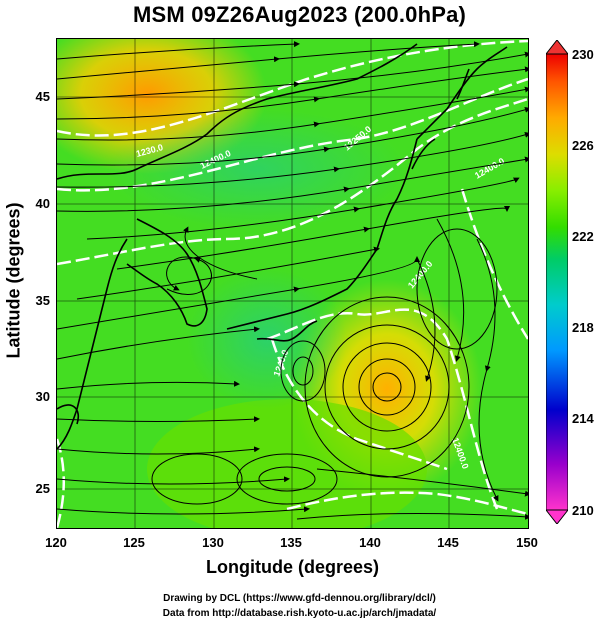 The image size is (599, 625). I want to click on colorbar, so click(557, 282).